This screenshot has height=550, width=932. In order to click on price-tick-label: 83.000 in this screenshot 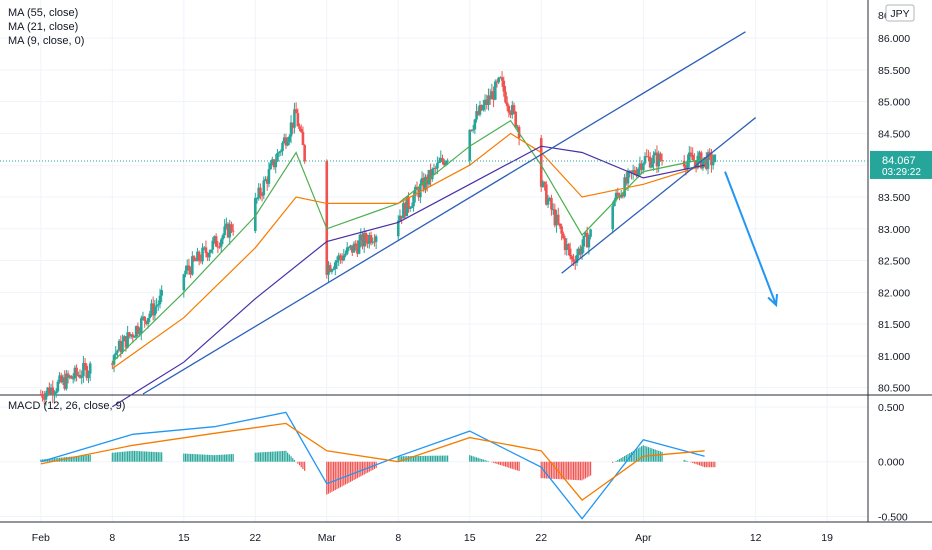, I will do `click(894, 230)`.